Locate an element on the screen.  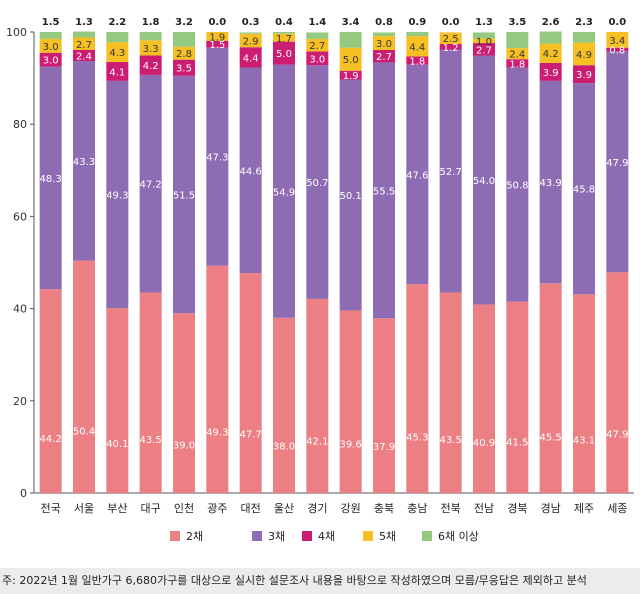
data-label: 1.3 is located at coordinates (84, 22).